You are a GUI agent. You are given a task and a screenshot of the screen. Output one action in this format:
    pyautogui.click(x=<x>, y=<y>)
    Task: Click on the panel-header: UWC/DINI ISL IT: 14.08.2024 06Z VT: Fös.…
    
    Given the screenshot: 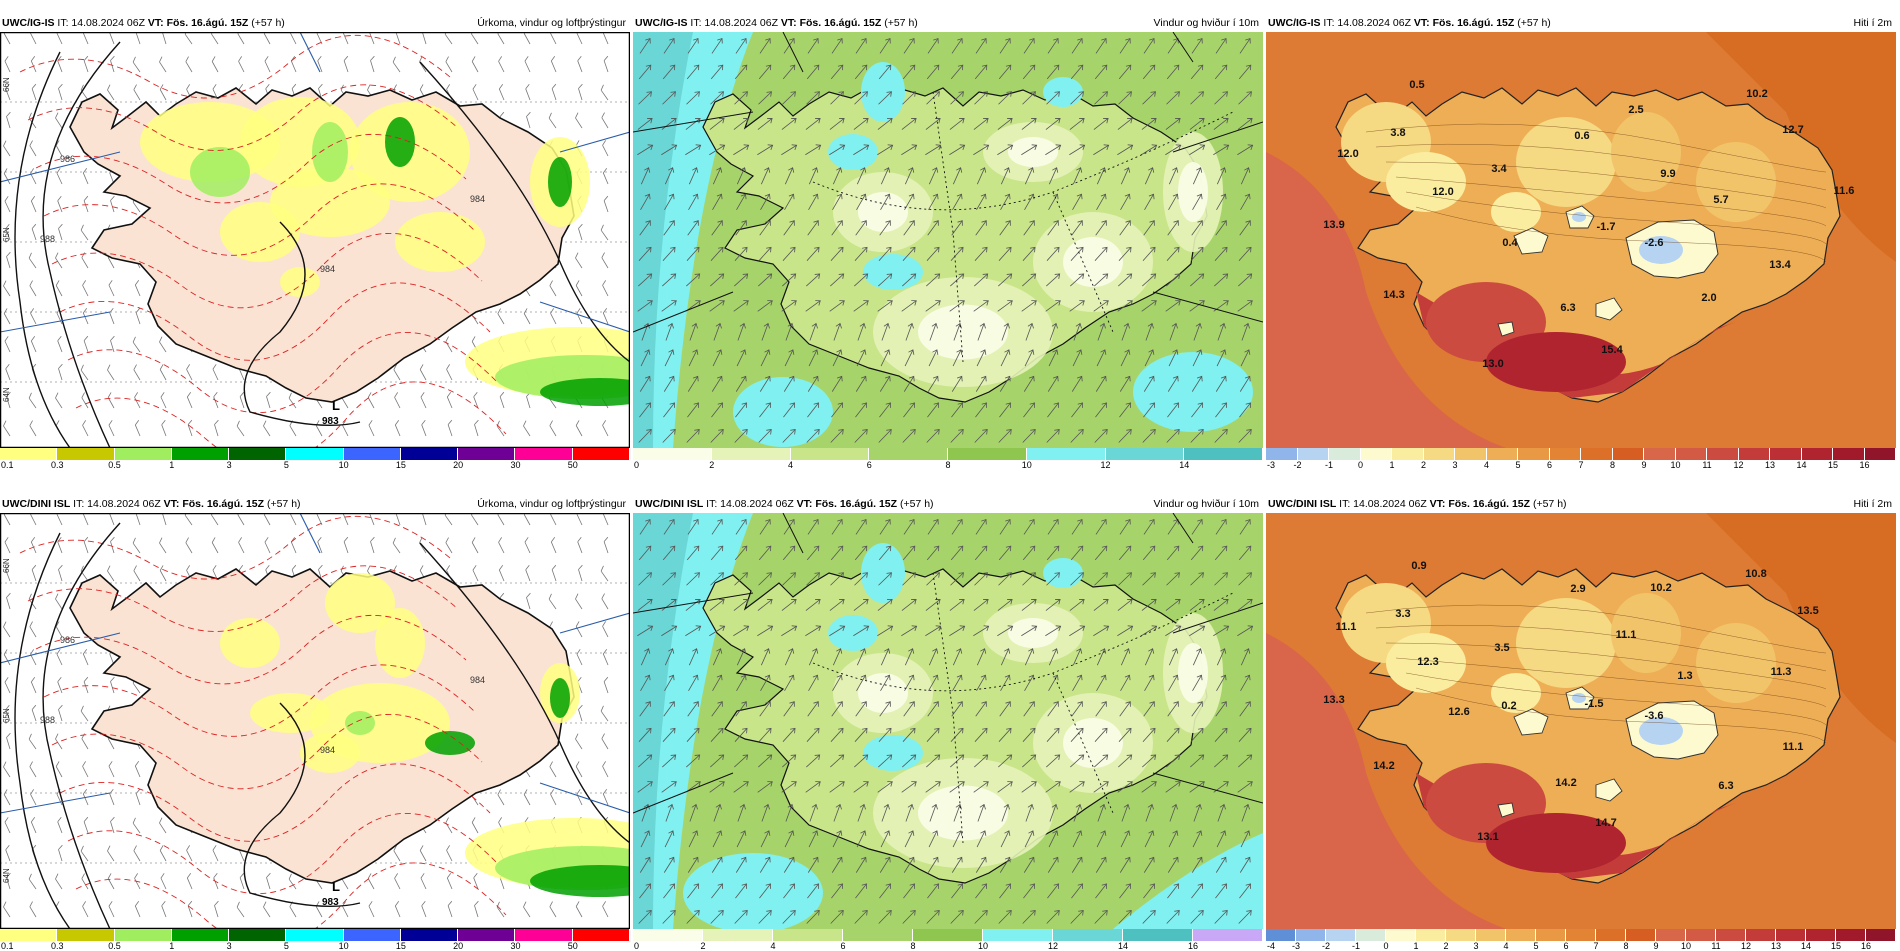 What is the action you would take?
    pyautogui.click(x=315, y=504)
    